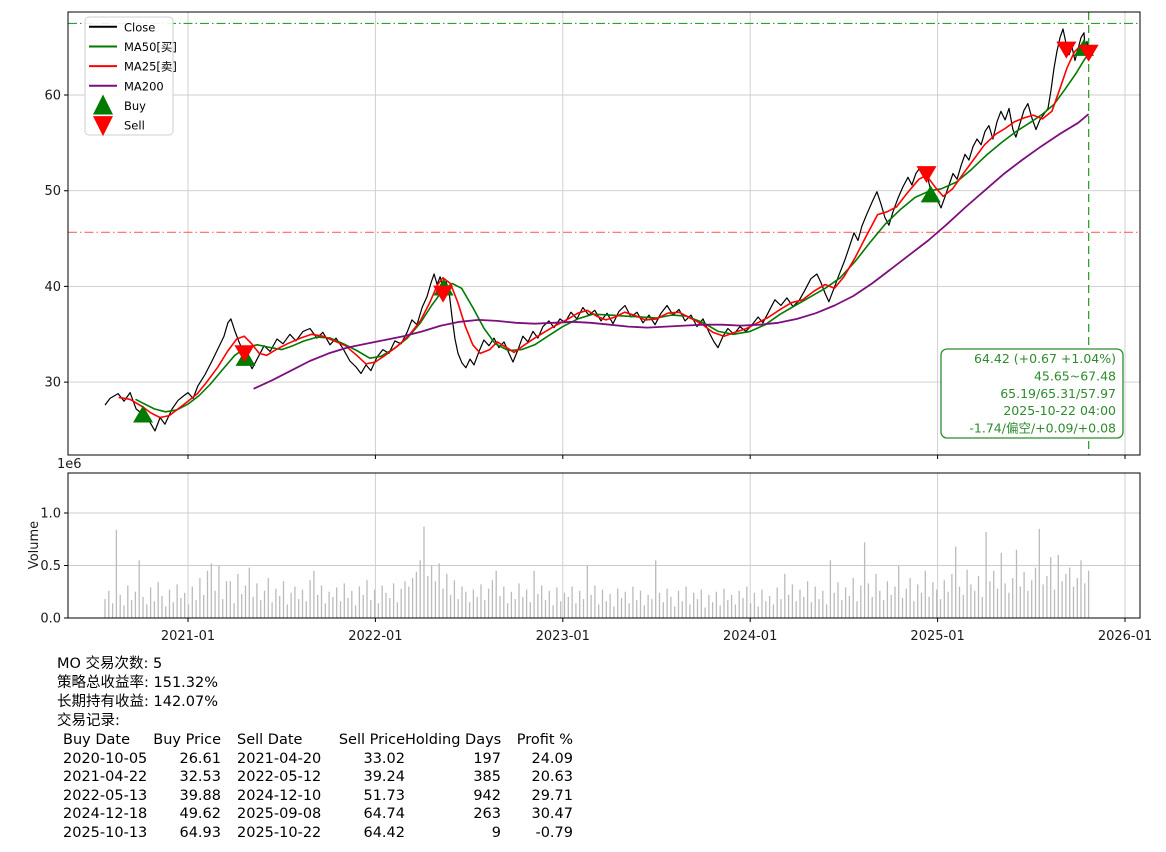  What do you see at coordinates (384, 758) in the screenshot?
I see `trade-cell: 33.02` at bounding box center [384, 758].